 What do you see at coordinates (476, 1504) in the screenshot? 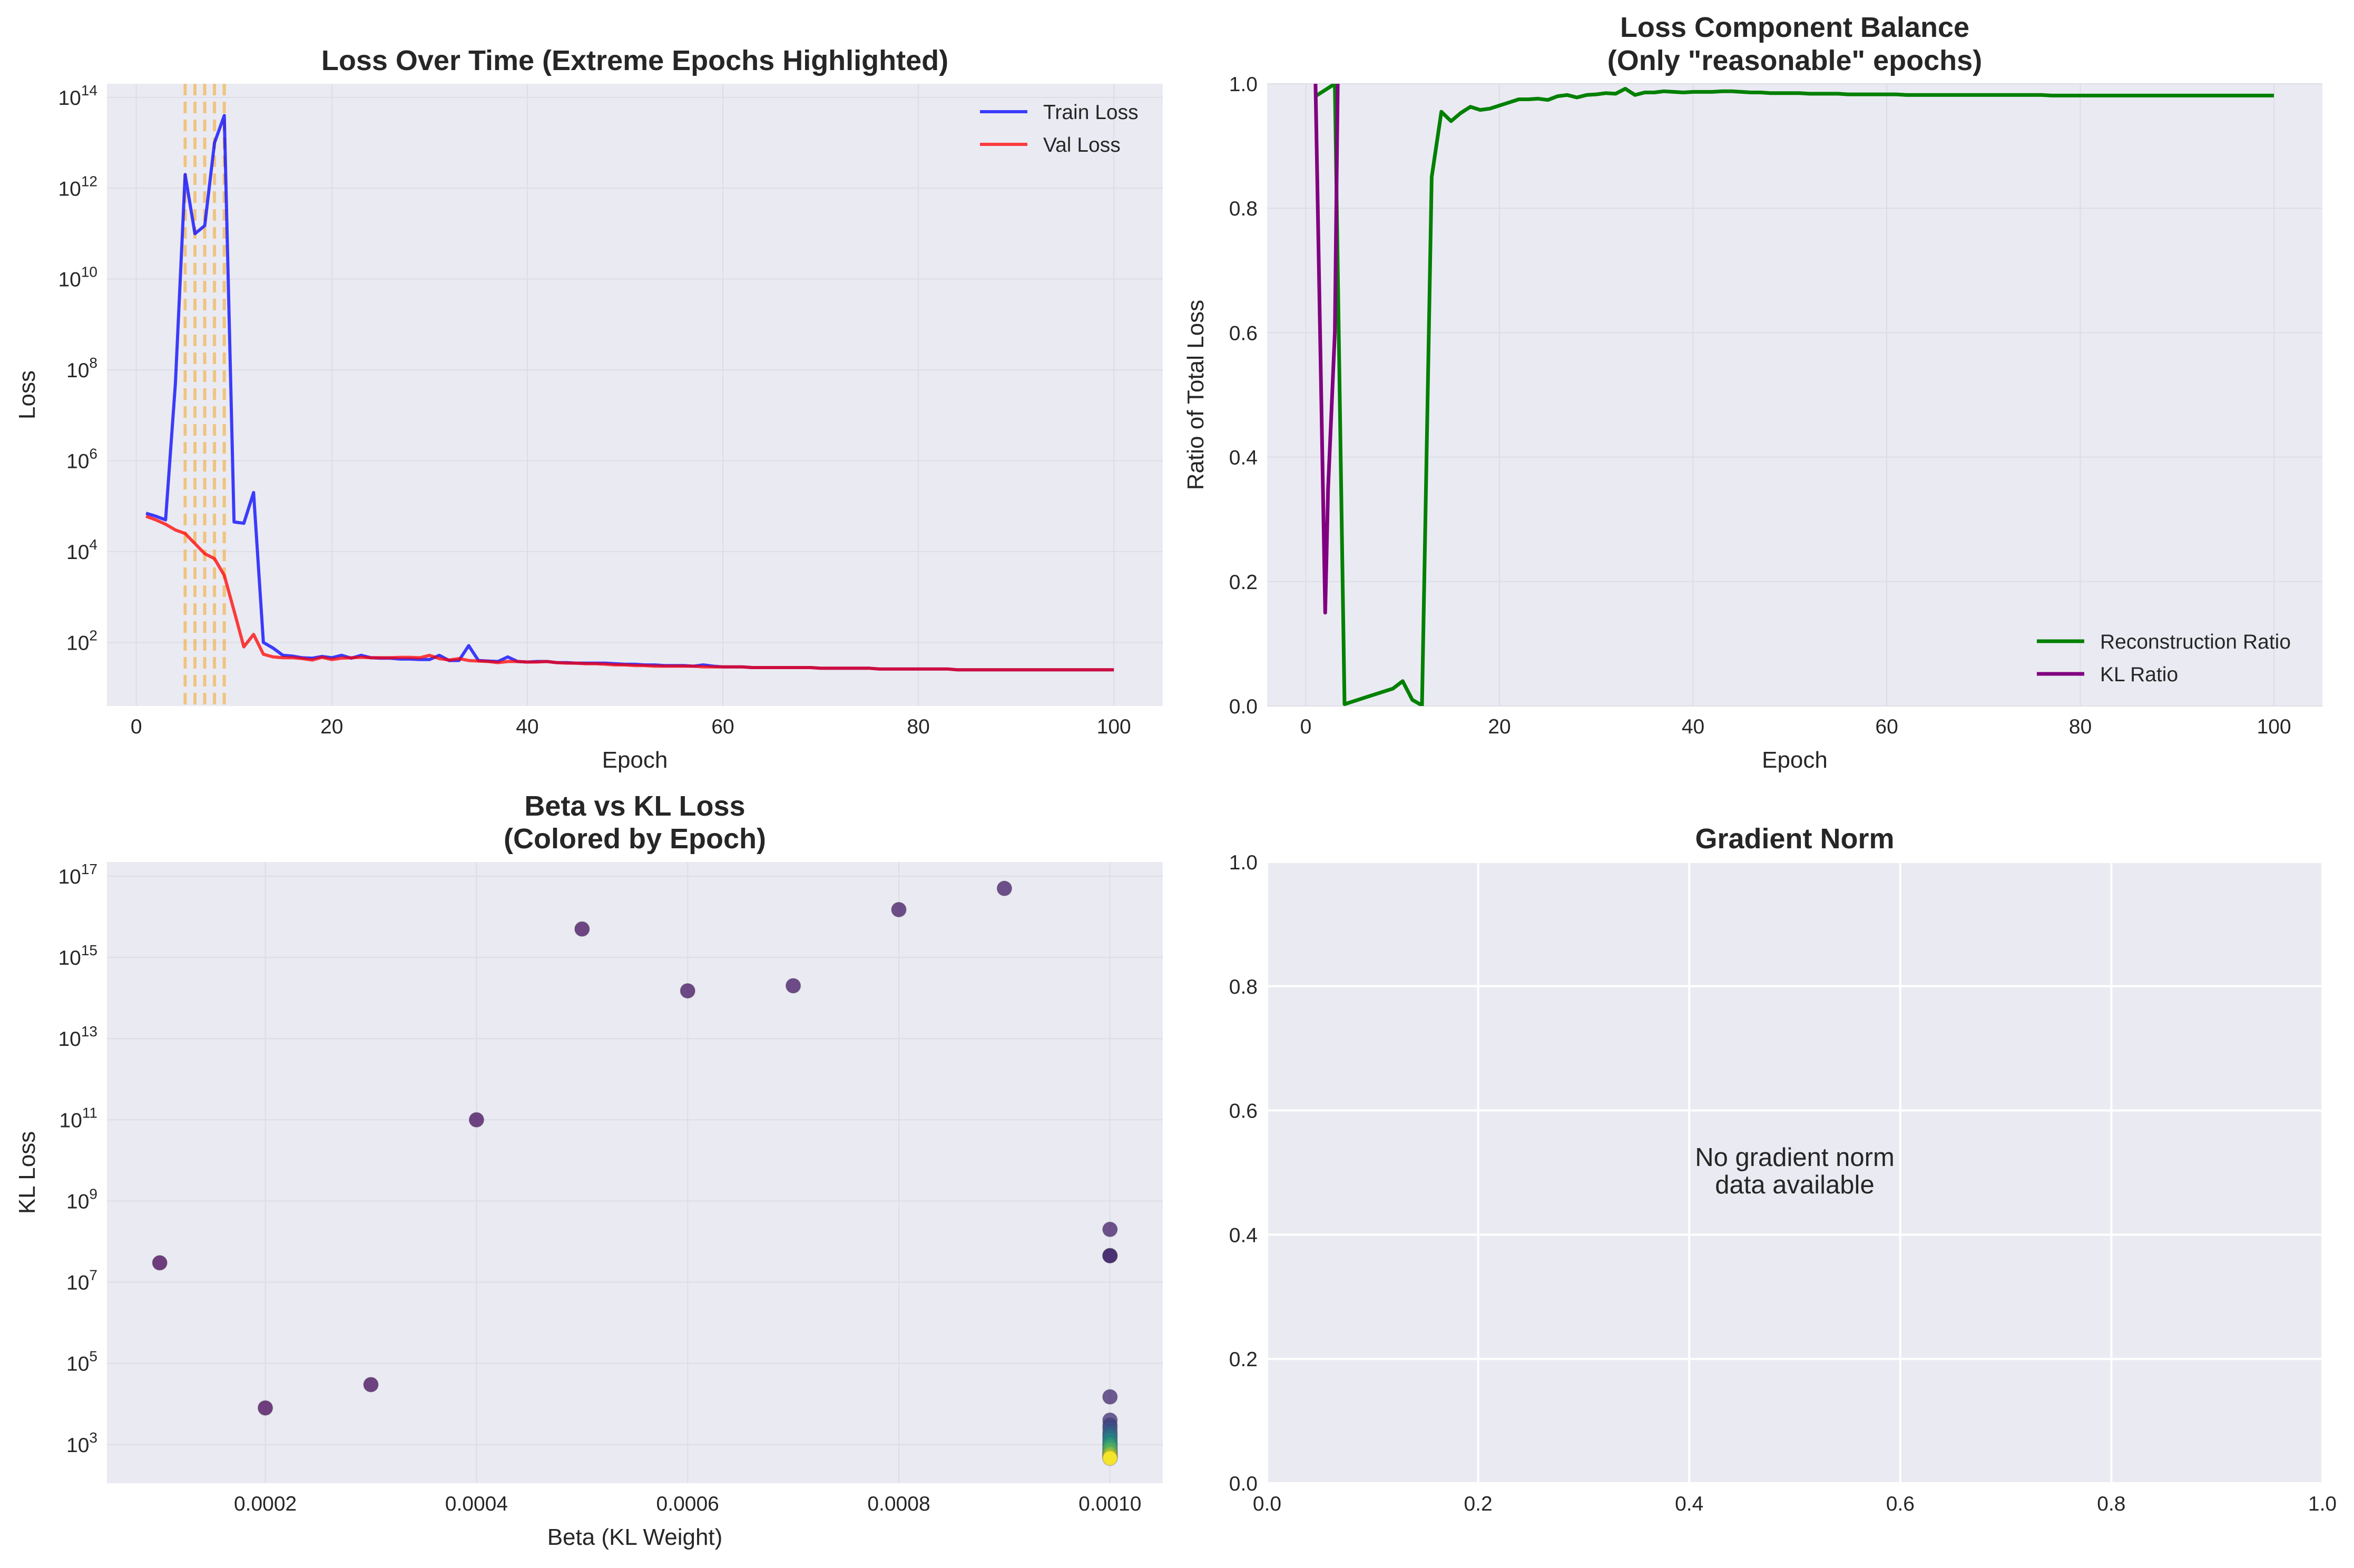
I see `x-tick-label: 0.0004` at bounding box center [476, 1504].